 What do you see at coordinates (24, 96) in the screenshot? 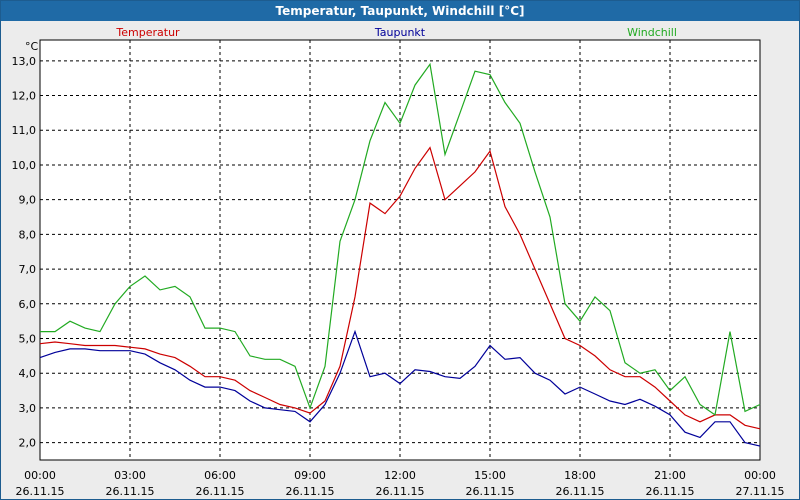
I see `y-tick-label: 12,0` at bounding box center [24, 96].